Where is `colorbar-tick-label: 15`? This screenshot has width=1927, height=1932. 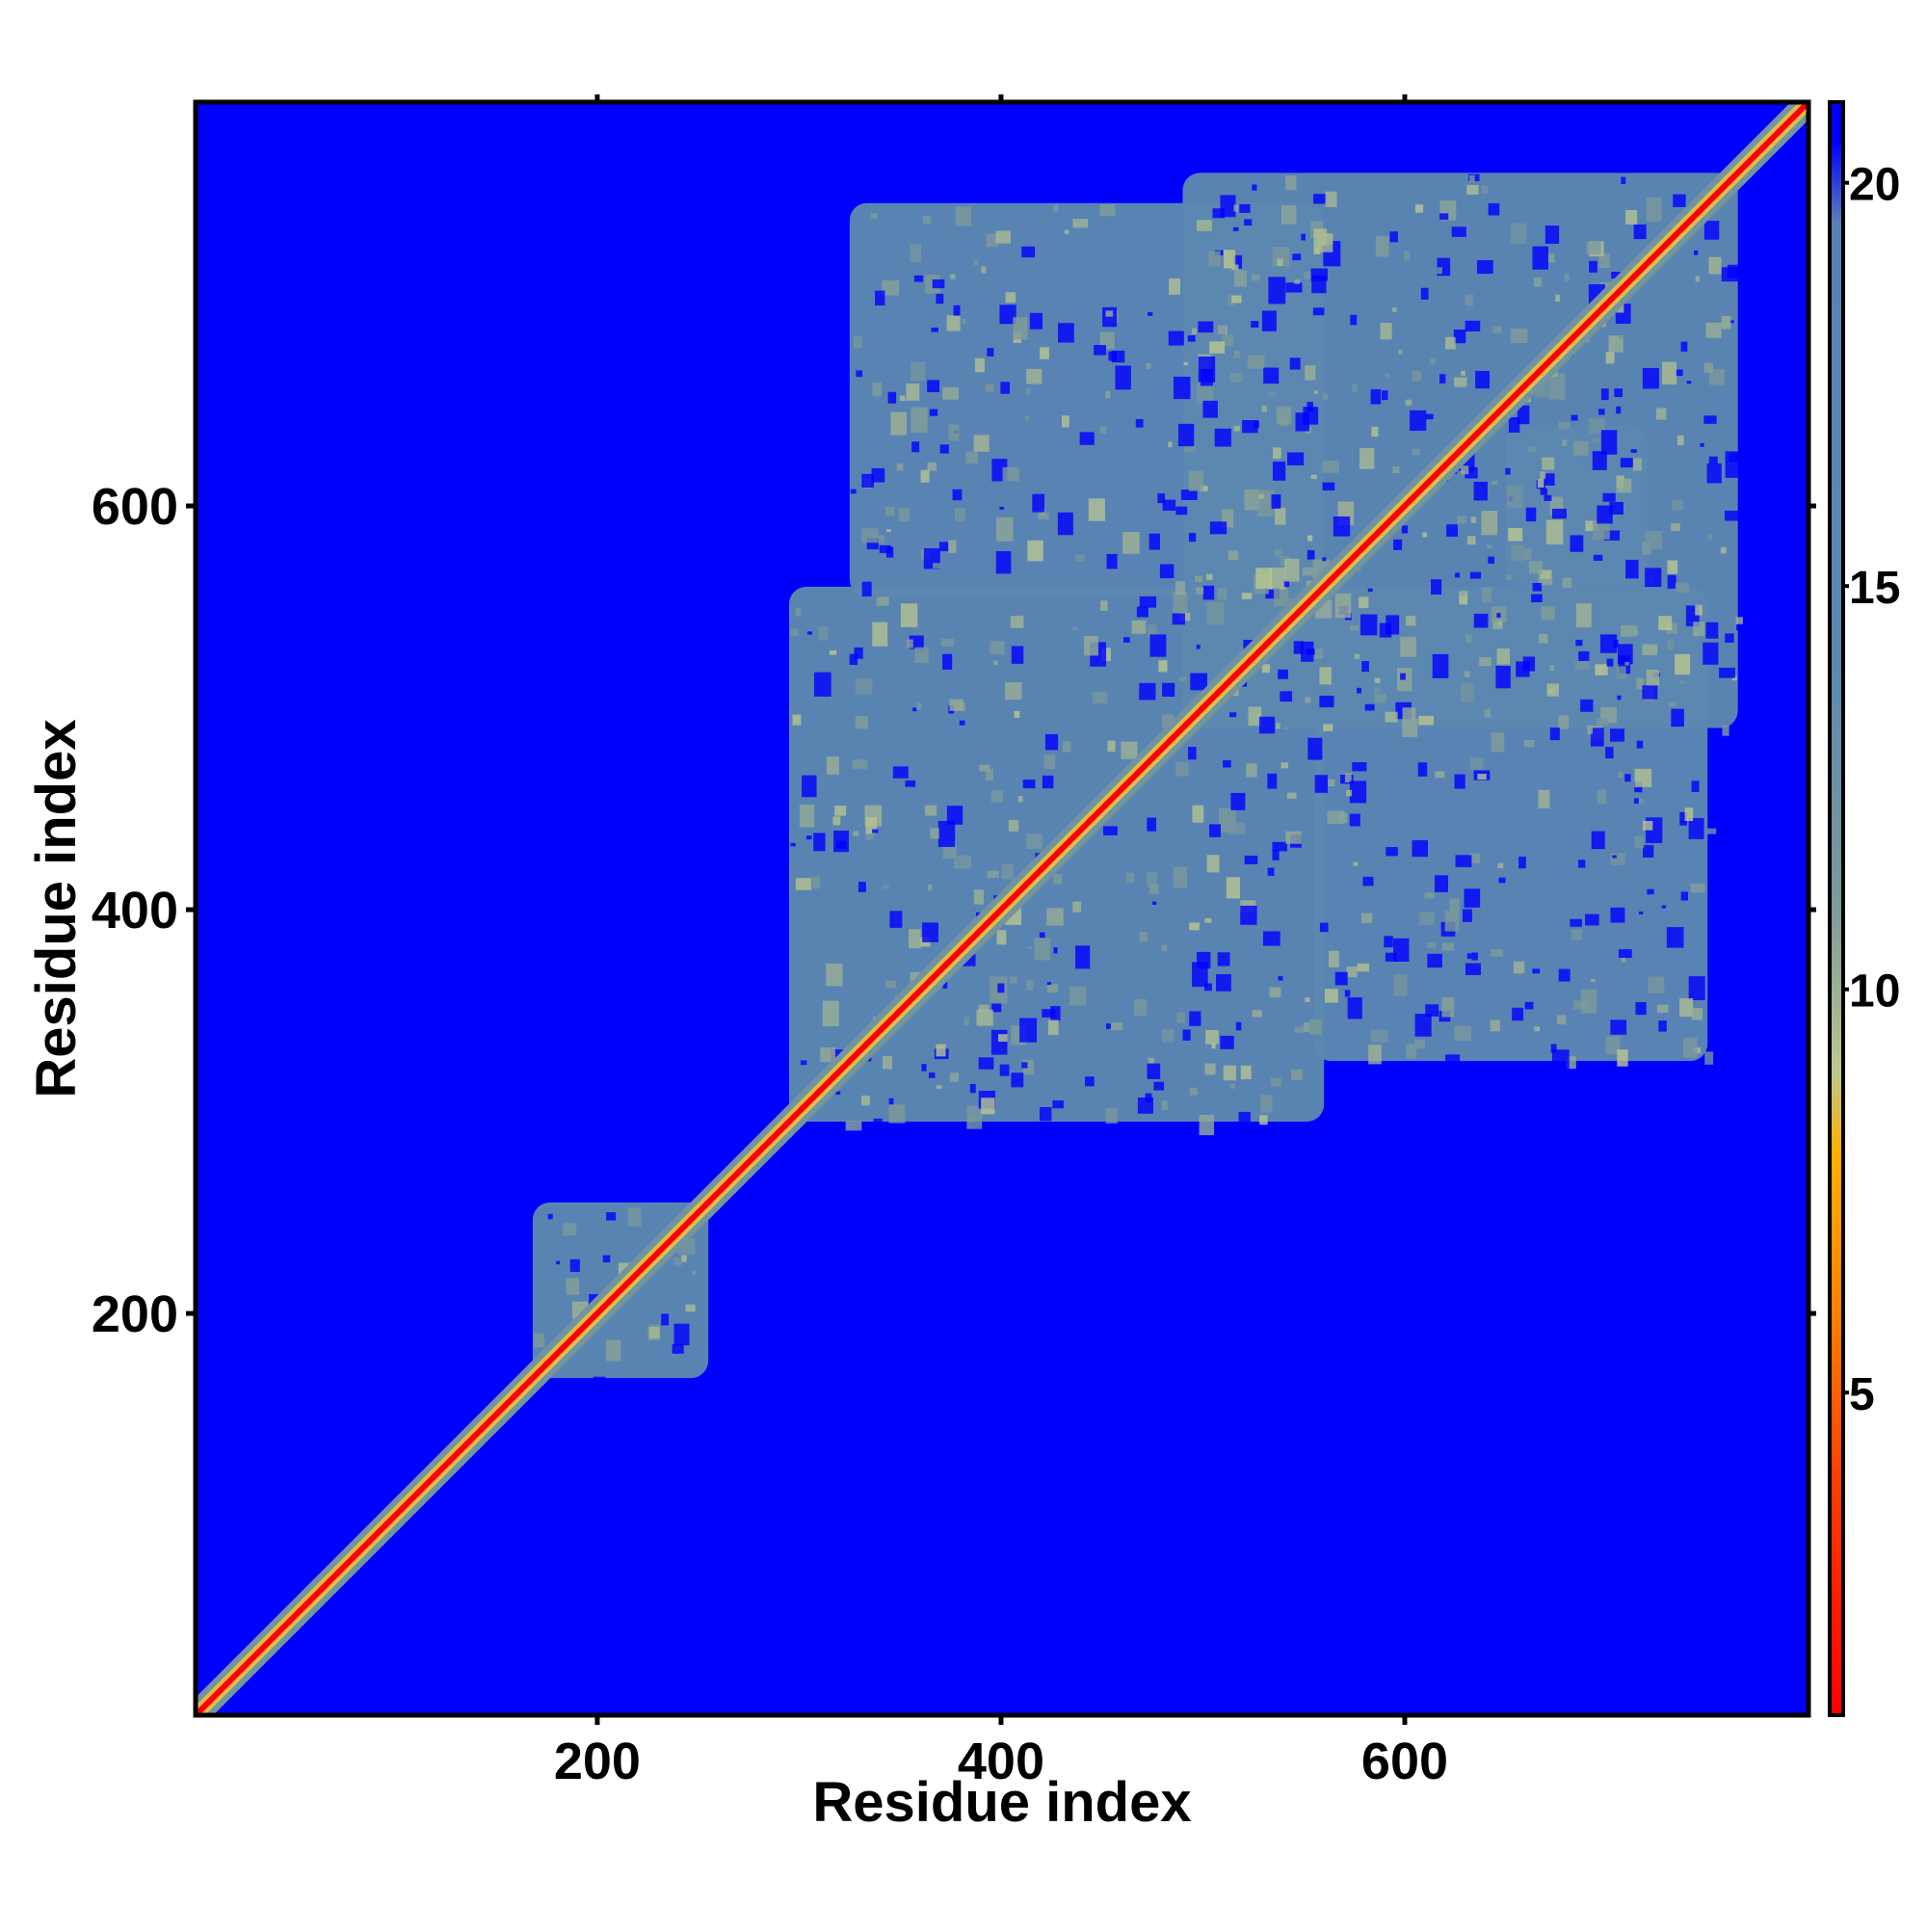
colorbar-tick-label: 15 is located at coordinates (1874, 588).